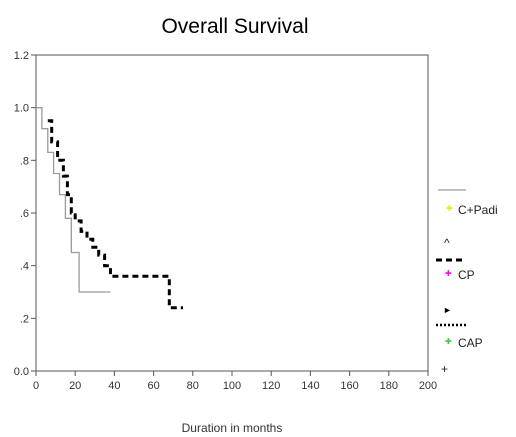 The width and height of the screenshot is (516, 437). Describe the element at coordinates (21, 109) in the screenshot. I see `y-tick-label: 1.0` at that location.